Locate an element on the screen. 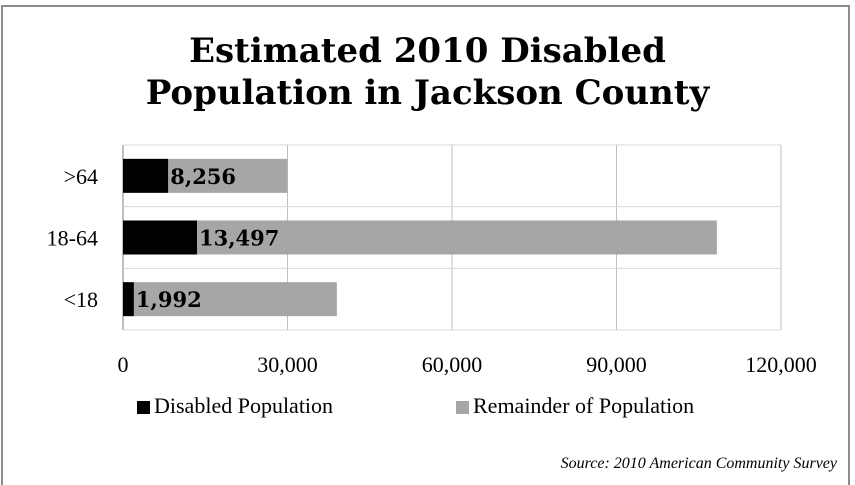 The height and width of the screenshot is (485, 855). x-tick-label: 30,000 is located at coordinates (287, 364).